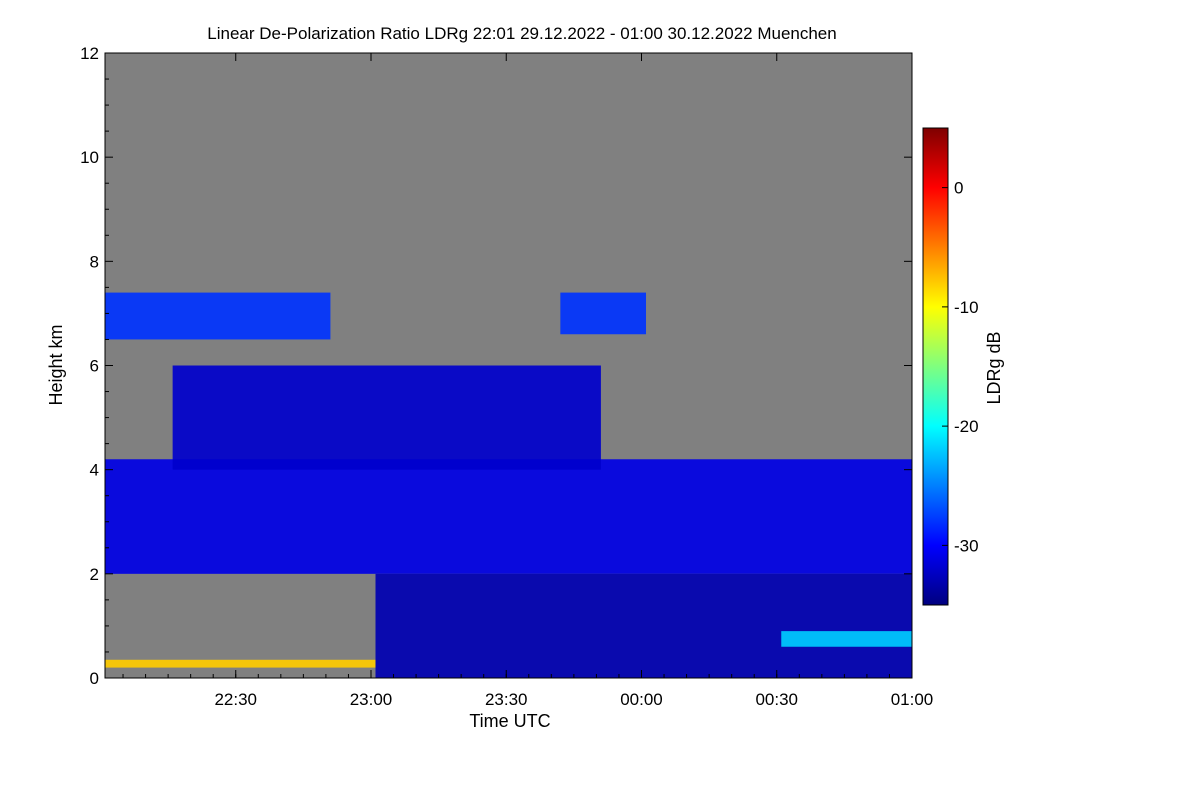  Describe the element at coordinates (56, 364) in the screenshot. I see `y-axis-label: Height km` at that location.